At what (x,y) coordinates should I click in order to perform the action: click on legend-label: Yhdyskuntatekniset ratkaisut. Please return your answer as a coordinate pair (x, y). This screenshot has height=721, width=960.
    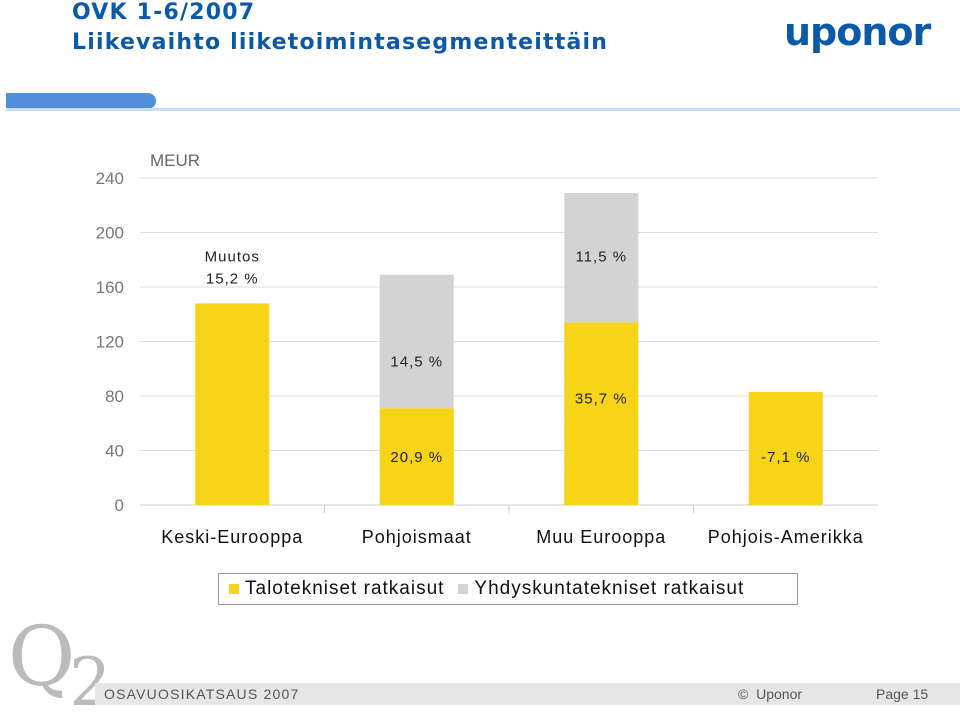
    Looking at the image, I should click on (609, 588).